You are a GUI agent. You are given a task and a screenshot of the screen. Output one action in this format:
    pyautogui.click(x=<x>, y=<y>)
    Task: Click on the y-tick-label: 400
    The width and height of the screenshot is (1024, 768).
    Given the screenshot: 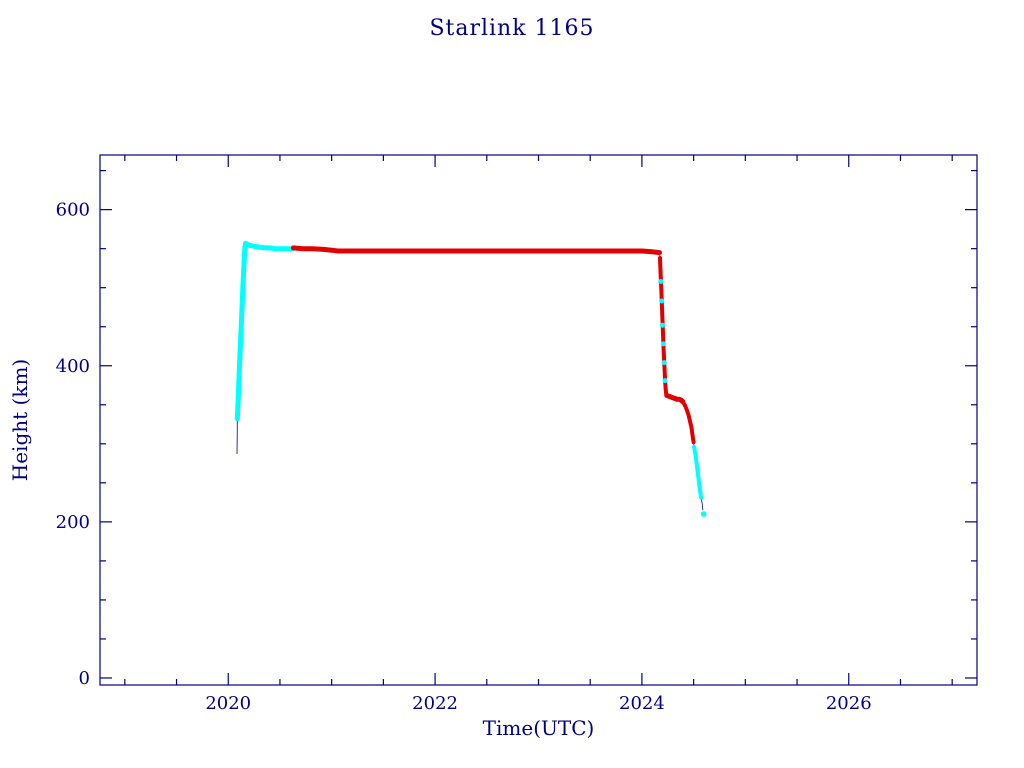 What is the action you would take?
    pyautogui.click(x=73, y=366)
    